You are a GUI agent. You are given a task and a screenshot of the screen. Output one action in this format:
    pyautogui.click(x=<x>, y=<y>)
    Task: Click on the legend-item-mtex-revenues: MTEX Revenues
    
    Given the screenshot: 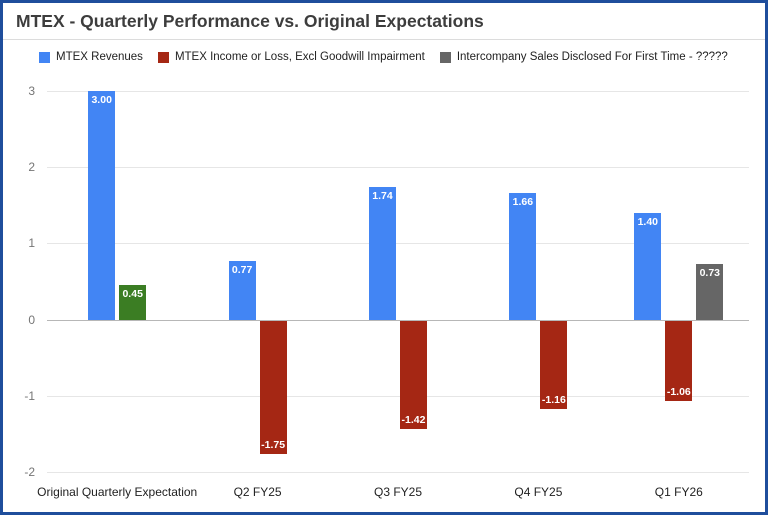 What is the action you would take?
    pyautogui.click(x=91, y=57)
    